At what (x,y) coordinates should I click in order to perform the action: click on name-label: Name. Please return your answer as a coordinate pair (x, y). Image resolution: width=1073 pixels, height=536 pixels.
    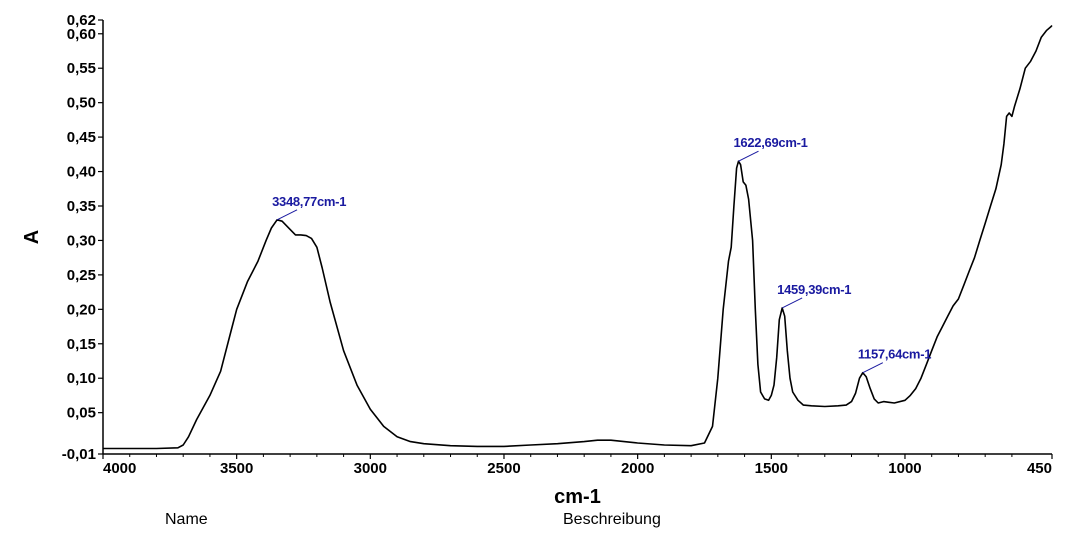
    Looking at the image, I should click on (186, 519).